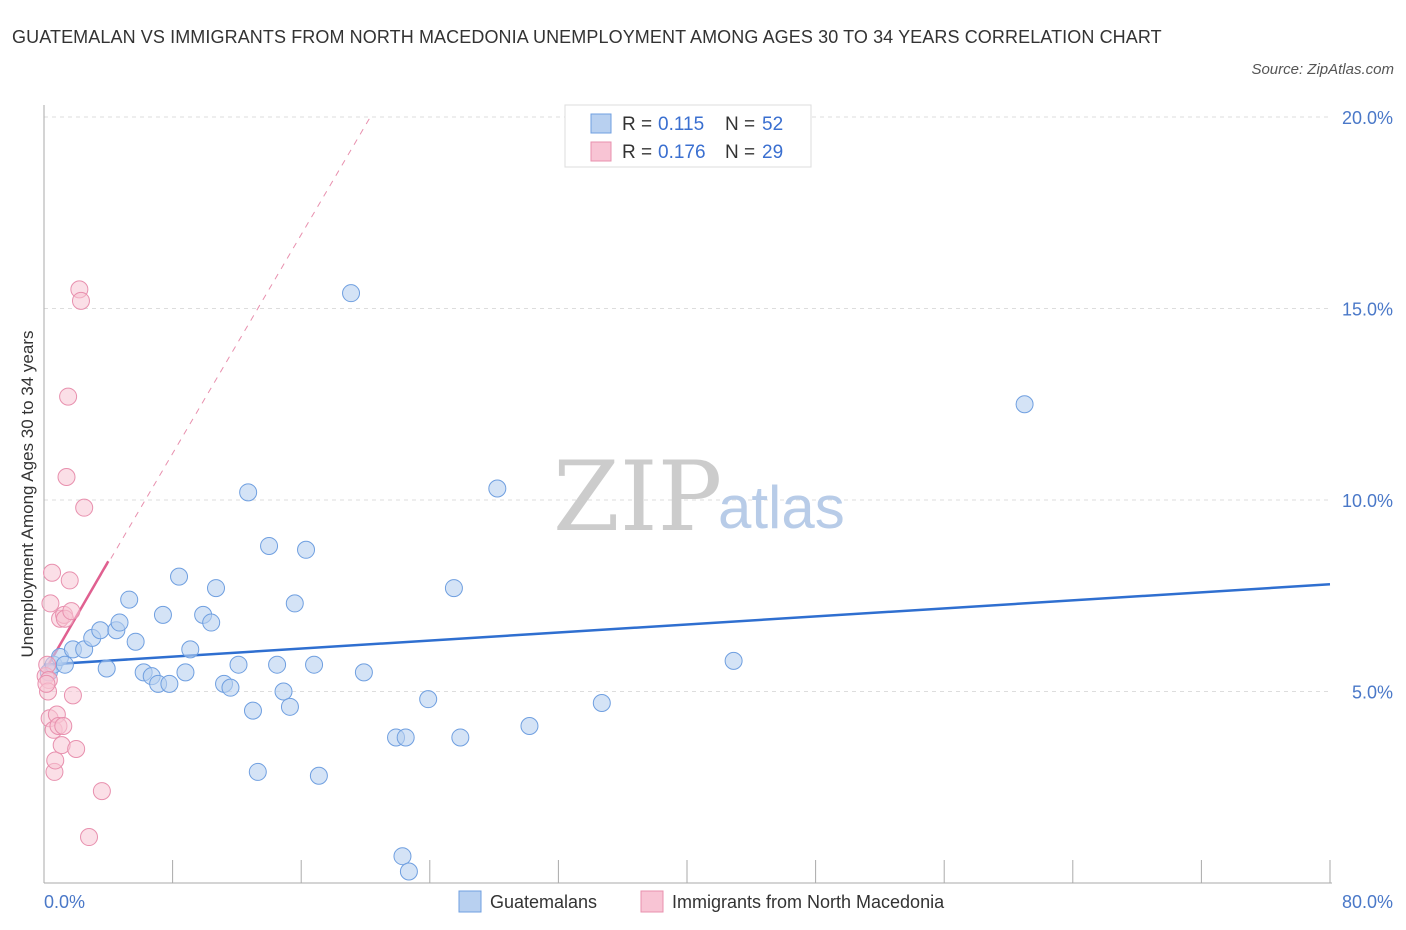  What do you see at coordinates (1367, 118) in the screenshot?
I see `y-tick-label: 20.0%` at bounding box center [1367, 118].